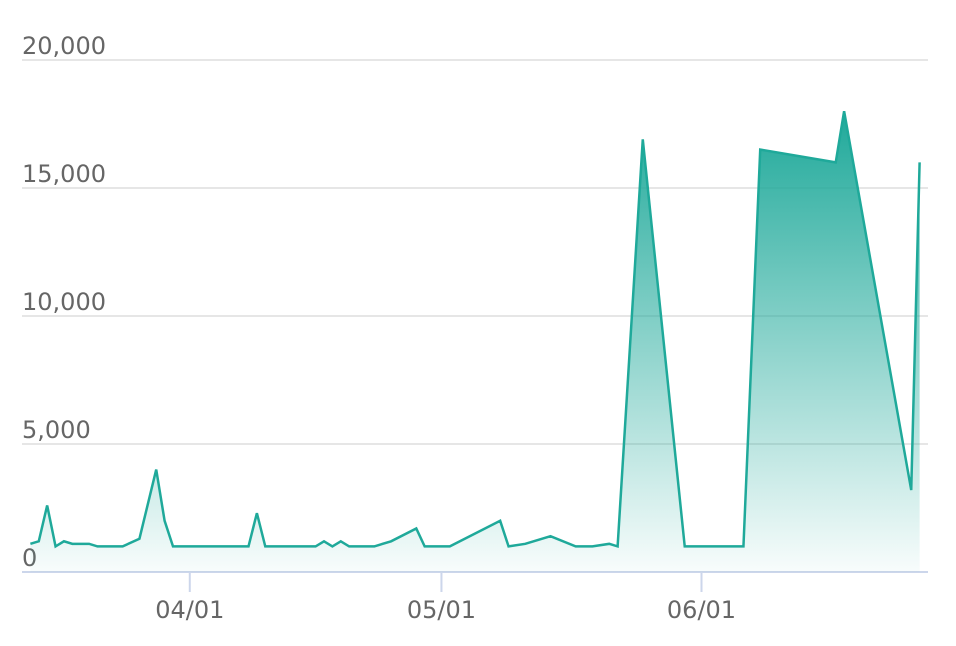 This screenshot has height=646, width=956. Describe the element at coordinates (64, 302) in the screenshot. I see `y-tick-label: 10,000` at that location.